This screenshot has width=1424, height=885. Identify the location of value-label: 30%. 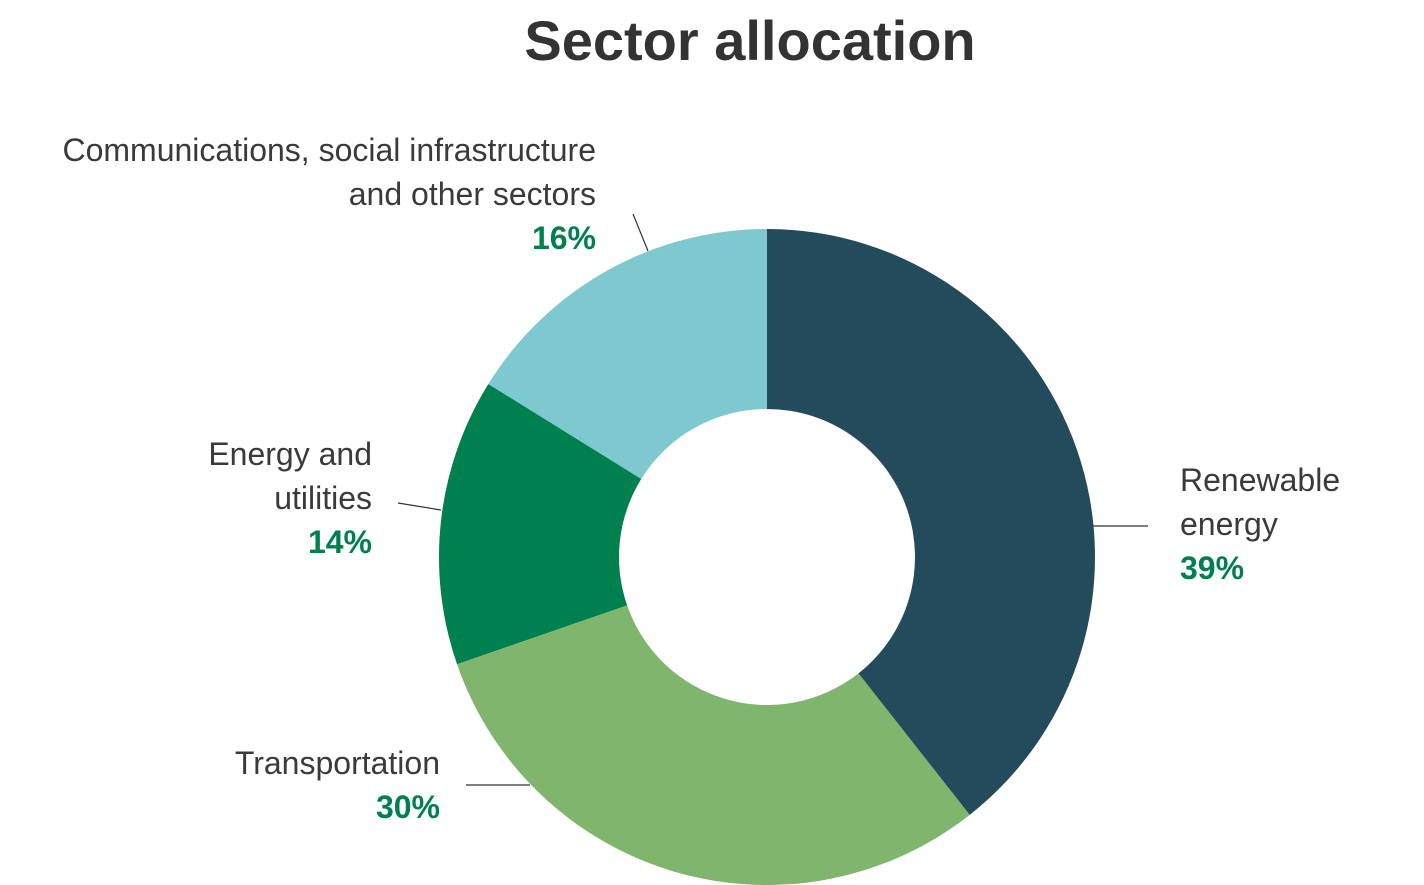
(407, 807).